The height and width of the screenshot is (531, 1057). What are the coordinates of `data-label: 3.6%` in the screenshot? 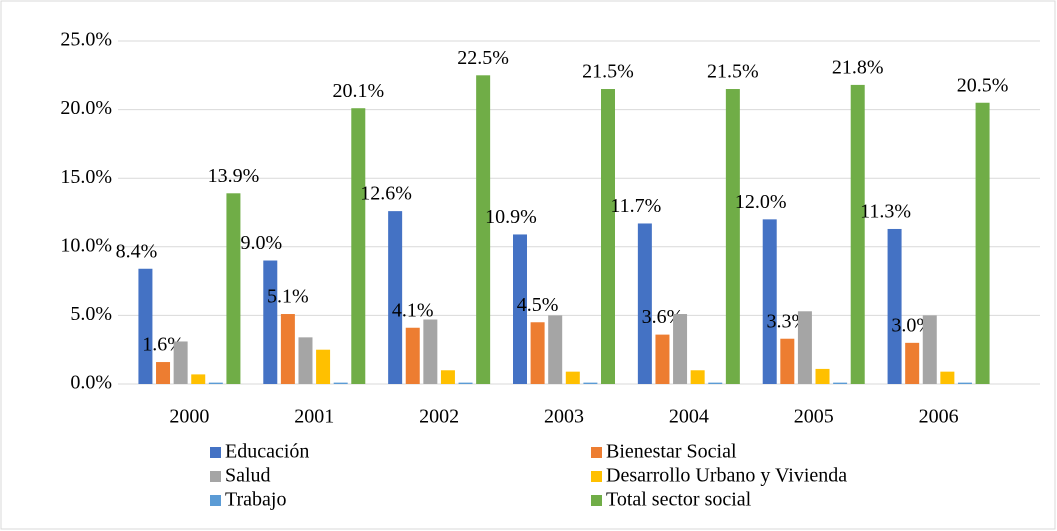 It's located at (663, 317).